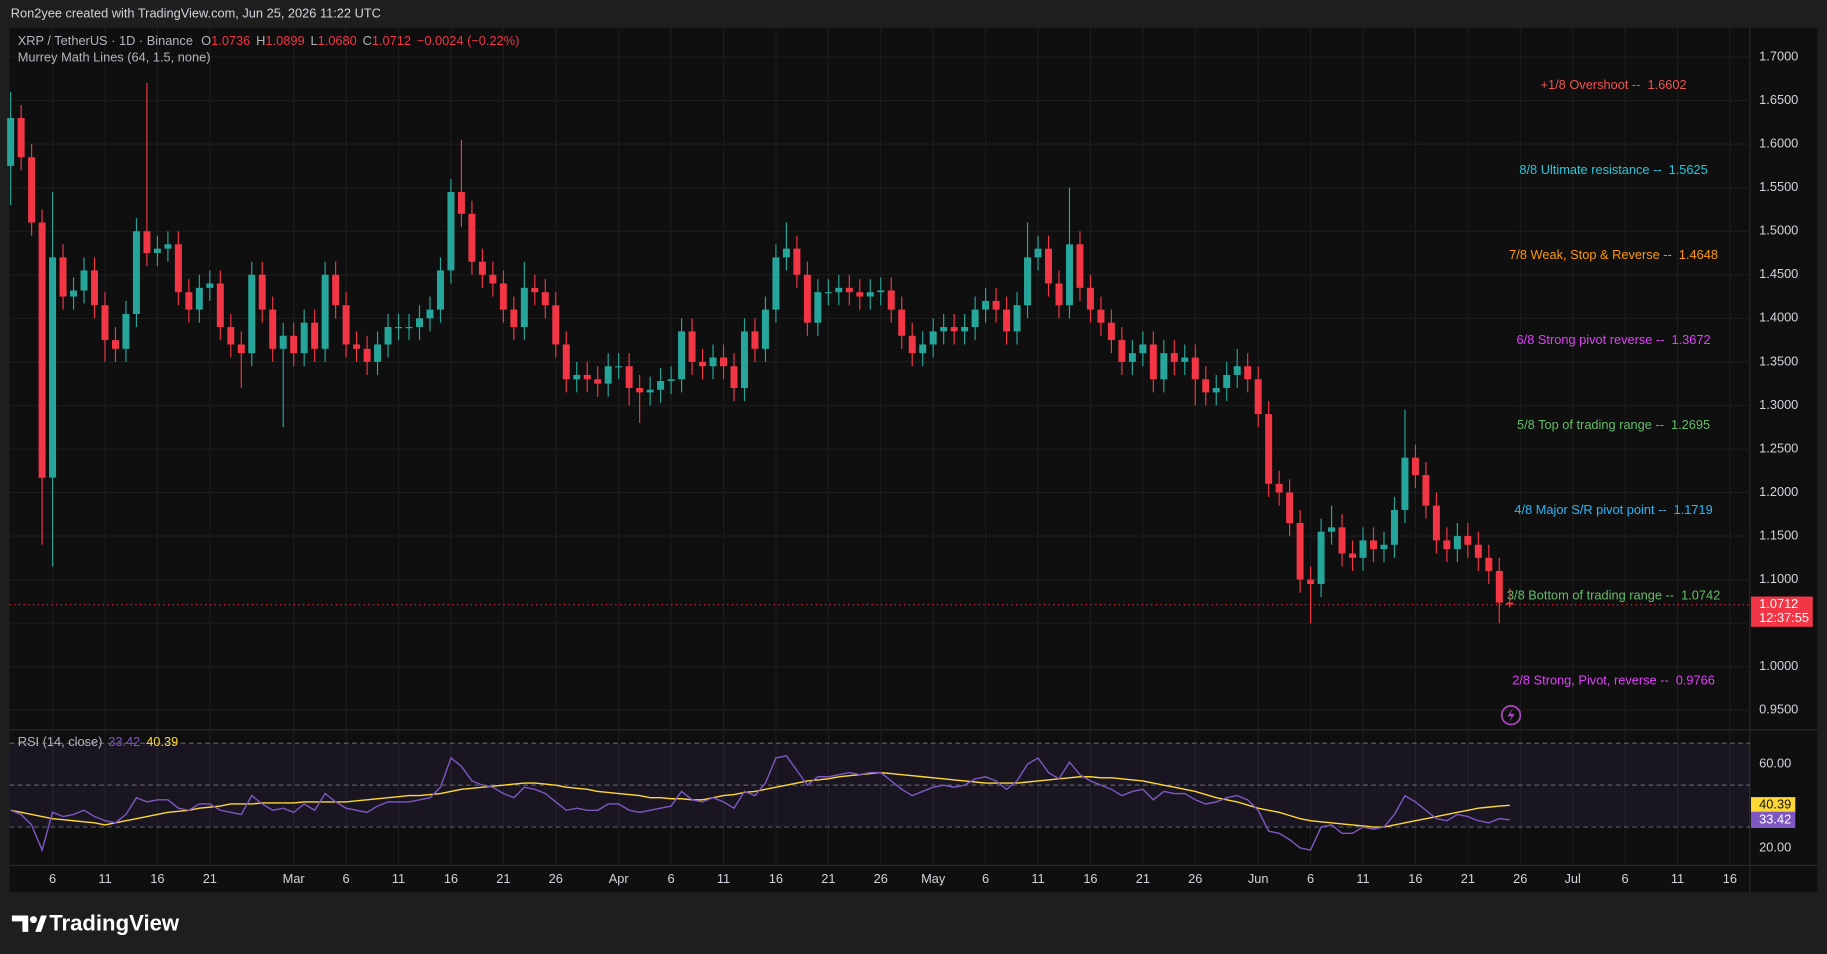  Describe the element at coordinates (1778, 603) in the screenshot. I see `price-tag-value: 1.0712` at that location.